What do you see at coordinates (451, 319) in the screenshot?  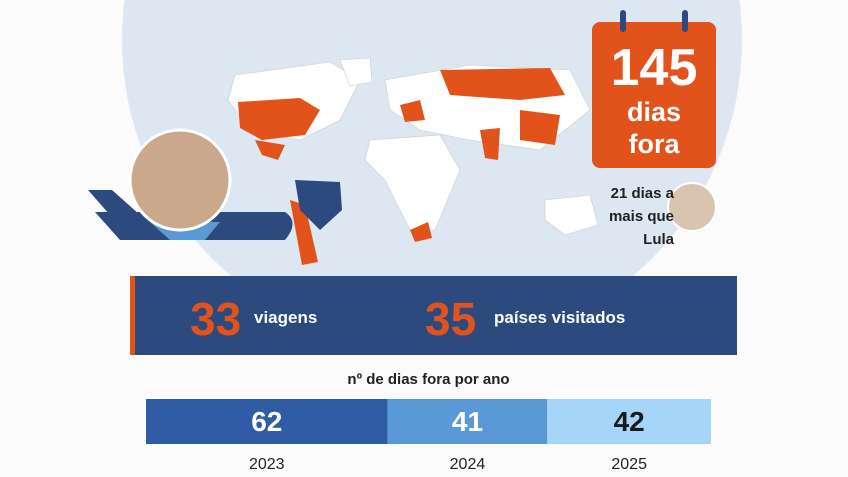 I see `stat-number: 35` at bounding box center [451, 319].